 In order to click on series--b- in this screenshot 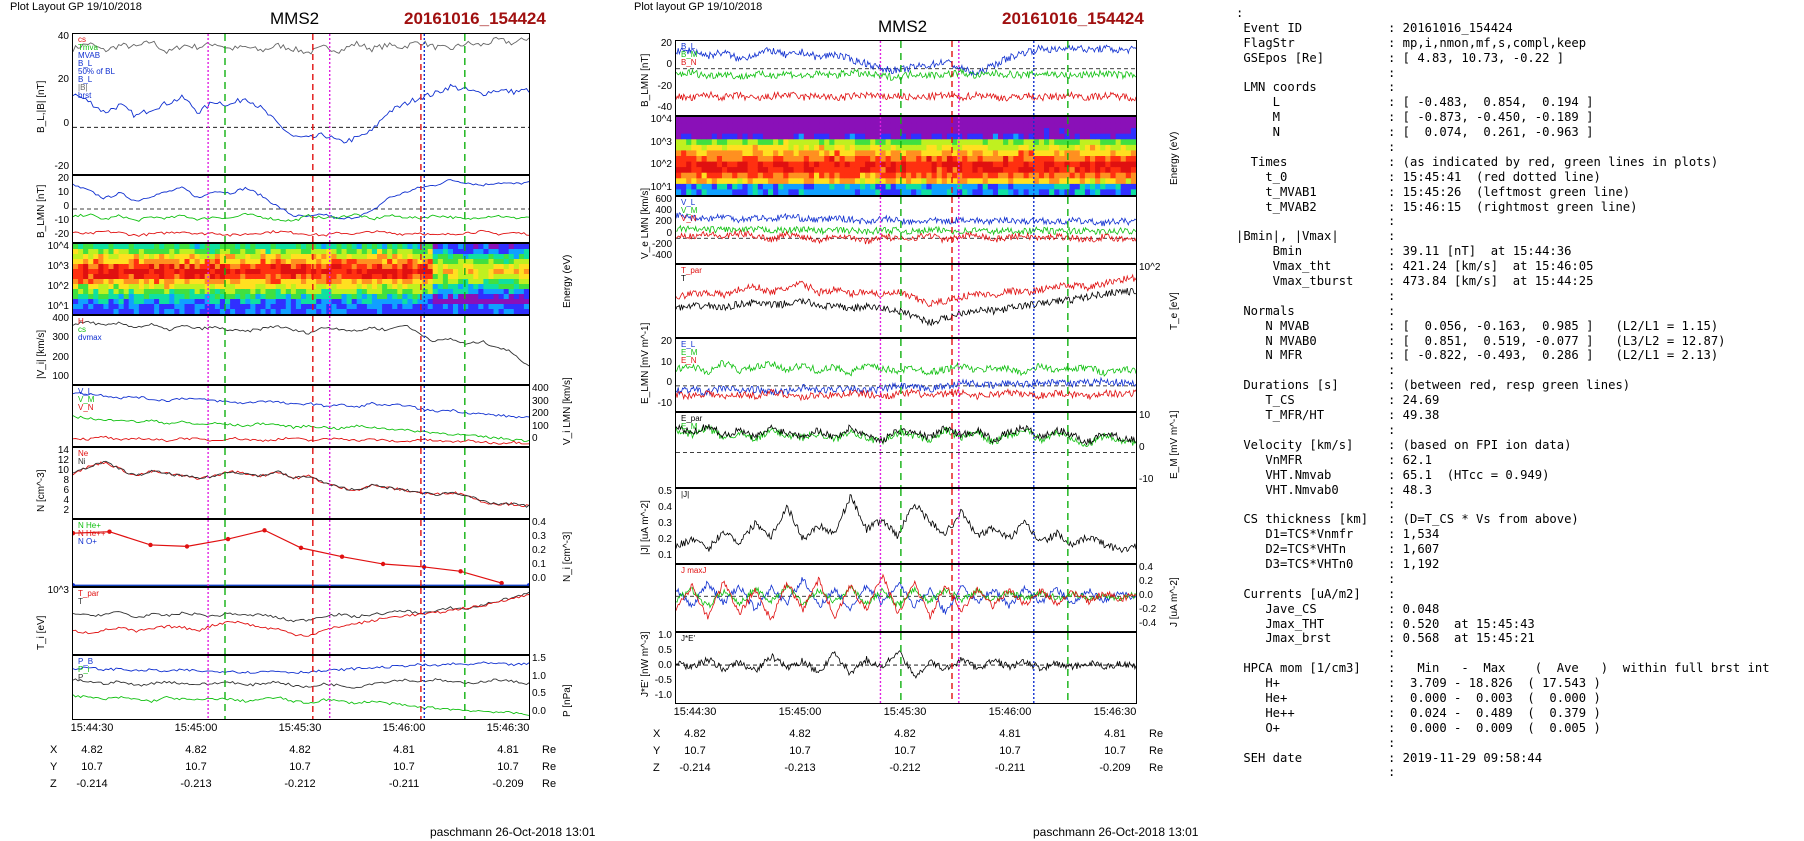, I will do `click(301, 45)`.